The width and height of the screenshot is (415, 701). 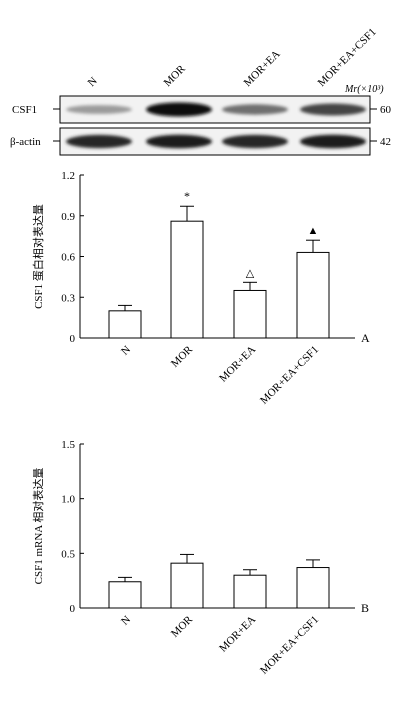 What do you see at coordinates (250, 273) in the screenshot?
I see `significance-marker: △` at bounding box center [250, 273].